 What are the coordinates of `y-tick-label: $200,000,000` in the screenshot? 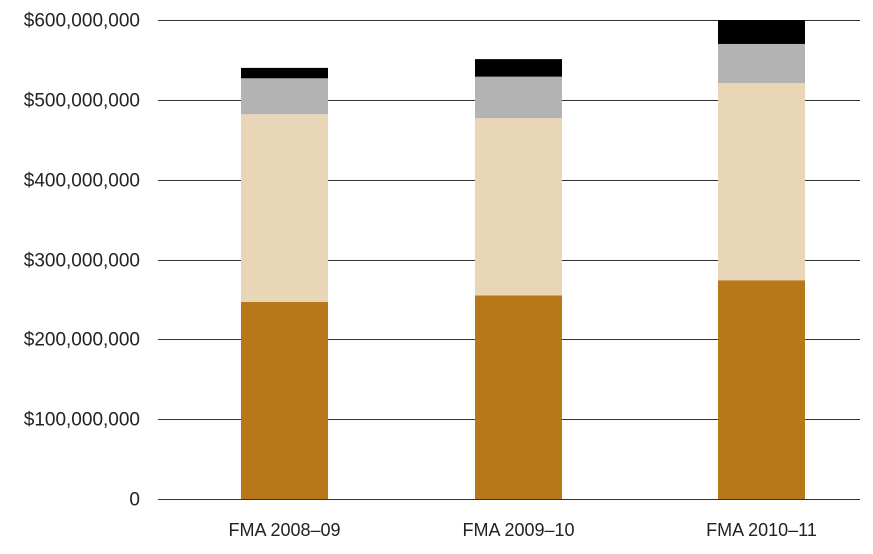 It's located at (82, 340).